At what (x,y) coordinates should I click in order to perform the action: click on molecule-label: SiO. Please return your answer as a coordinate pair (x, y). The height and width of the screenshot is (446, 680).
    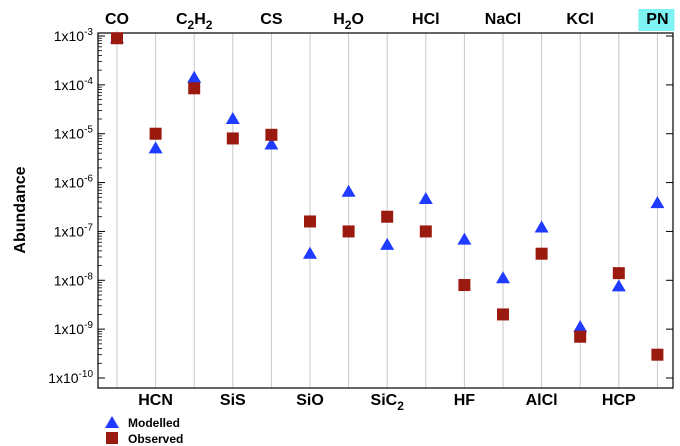
    Looking at the image, I should click on (310, 400).